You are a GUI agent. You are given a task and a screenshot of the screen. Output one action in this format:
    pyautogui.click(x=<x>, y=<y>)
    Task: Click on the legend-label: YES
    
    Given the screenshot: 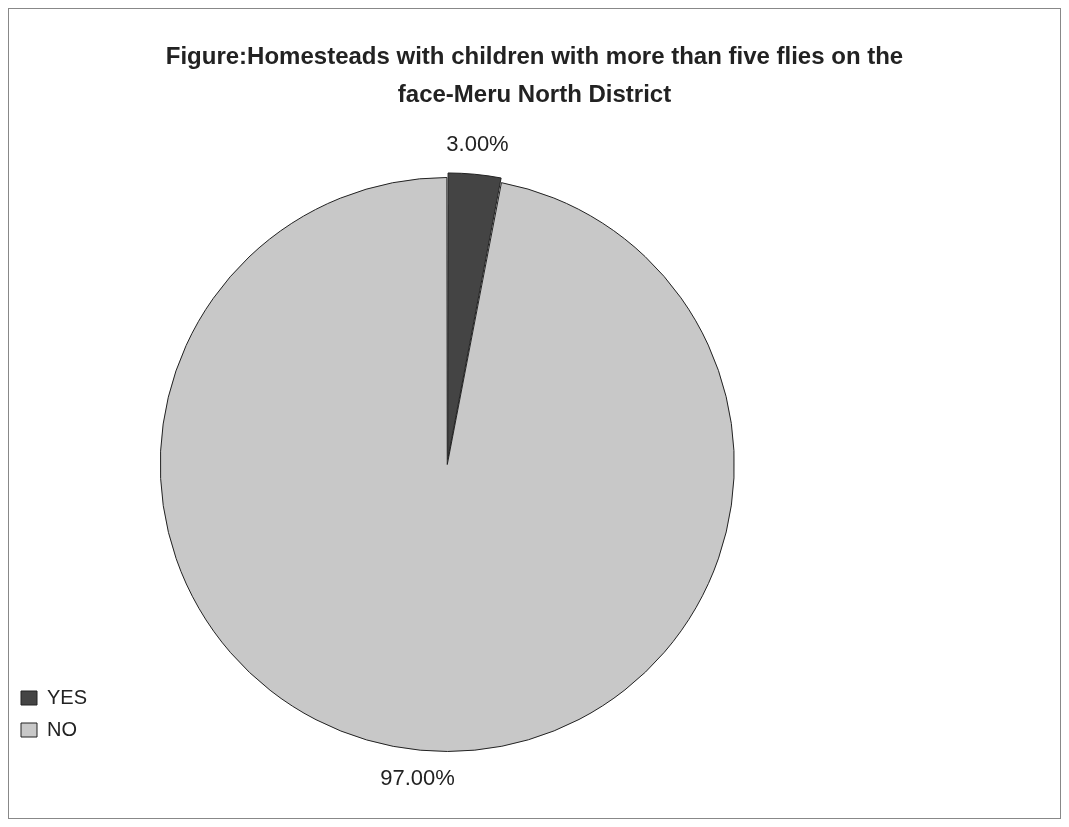 What is the action you would take?
    pyautogui.click(x=67, y=696)
    